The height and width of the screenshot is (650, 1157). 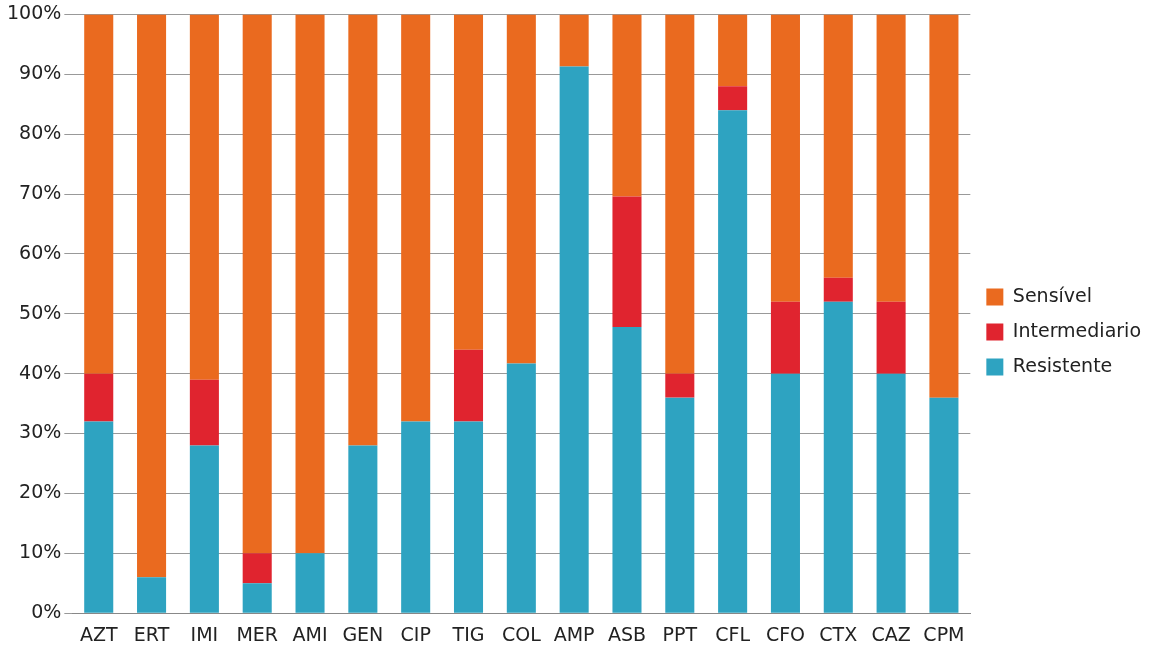 What do you see at coordinates (40, 72) in the screenshot?
I see `y-tick-label: 90%` at bounding box center [40, 72].